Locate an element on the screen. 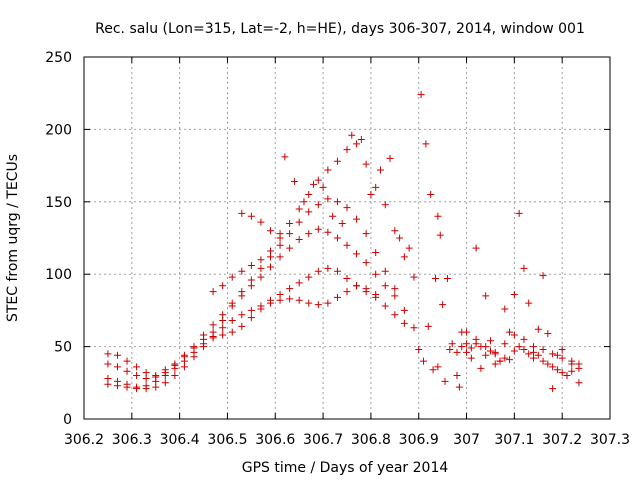 Image resolution: width=640 pixels, height=480 pixels. x-tick-label: 306.6 is located at coordinates (275, 440).